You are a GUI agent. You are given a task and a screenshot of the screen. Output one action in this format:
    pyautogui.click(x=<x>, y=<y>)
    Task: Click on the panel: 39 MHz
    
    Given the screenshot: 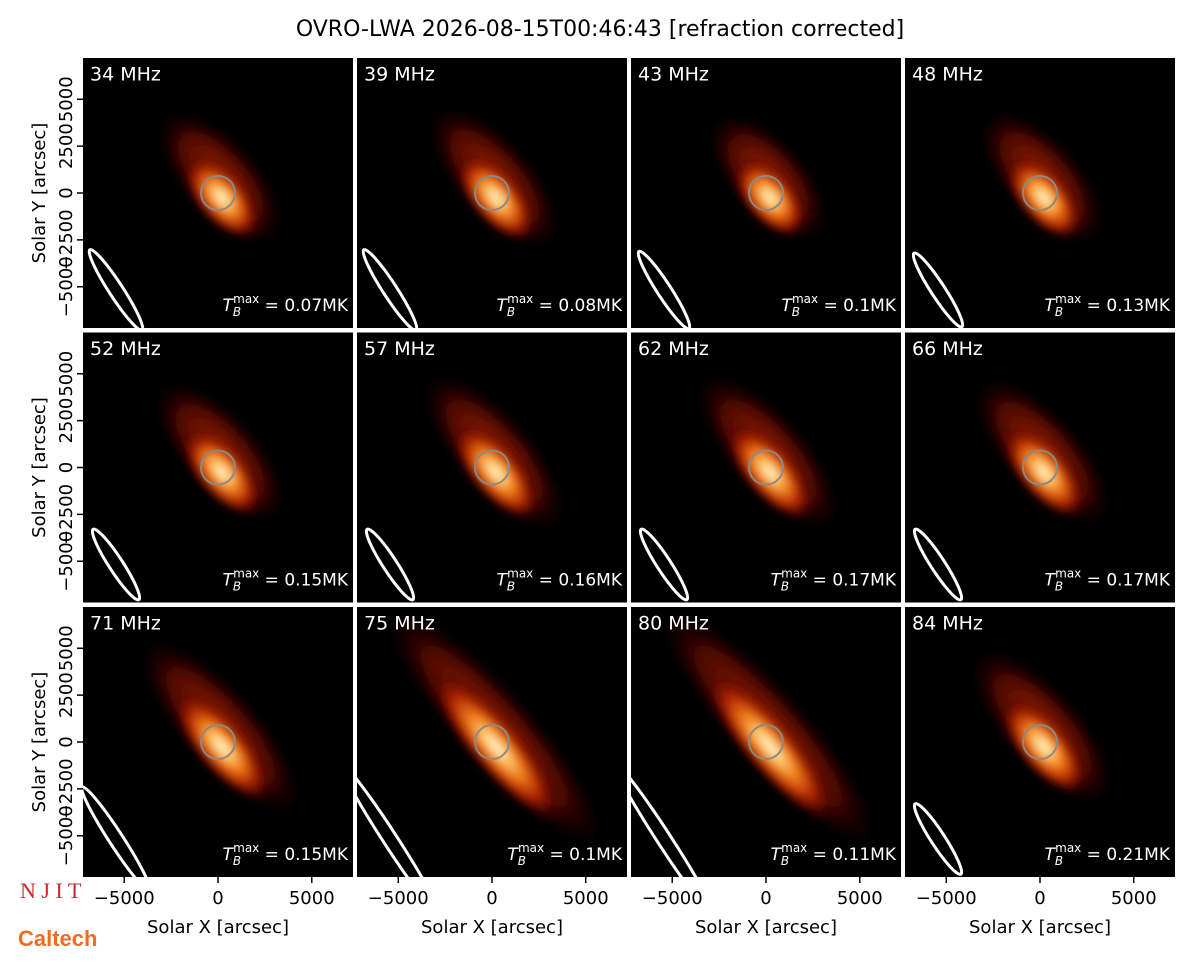 What is the action you would take?
    pyautogui.click(x=492, y=193)
    